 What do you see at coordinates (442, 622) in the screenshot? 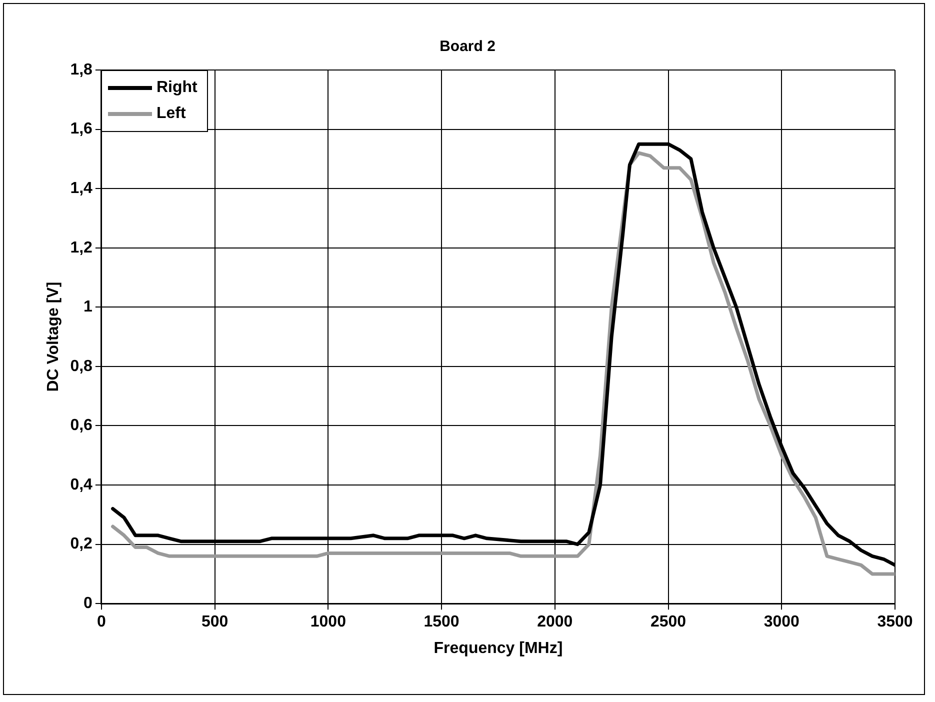
I see `x-tick-label: 1500` at bounding box center [442, 622].